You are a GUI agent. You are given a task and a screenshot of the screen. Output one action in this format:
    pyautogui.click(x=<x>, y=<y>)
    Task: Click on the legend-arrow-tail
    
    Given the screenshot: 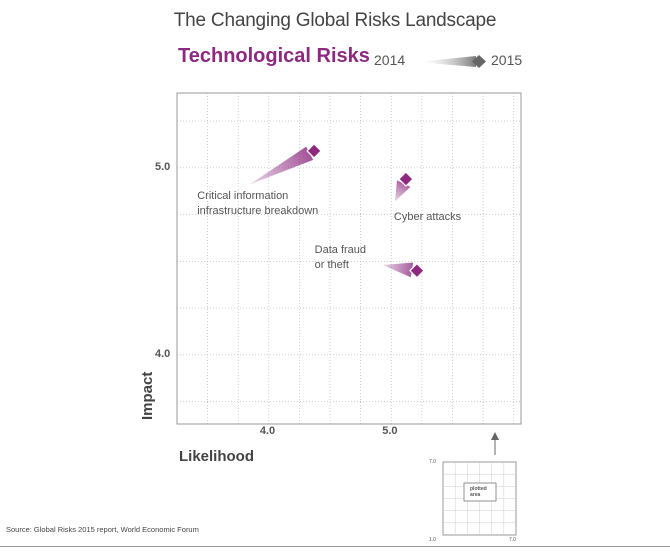 What is the action you would take?
    pyautogui.click(x=446, y=61)
    